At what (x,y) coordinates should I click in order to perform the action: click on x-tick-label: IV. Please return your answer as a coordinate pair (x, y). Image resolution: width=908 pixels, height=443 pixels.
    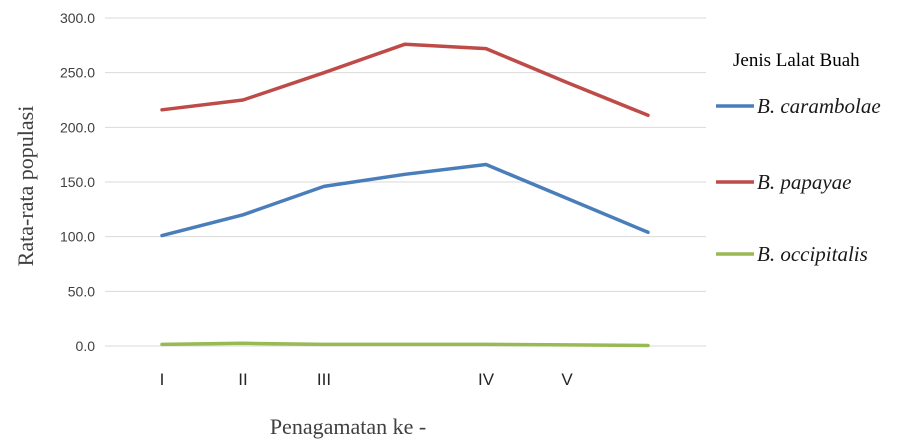
    Looking at the image, I should click on (486, 379).